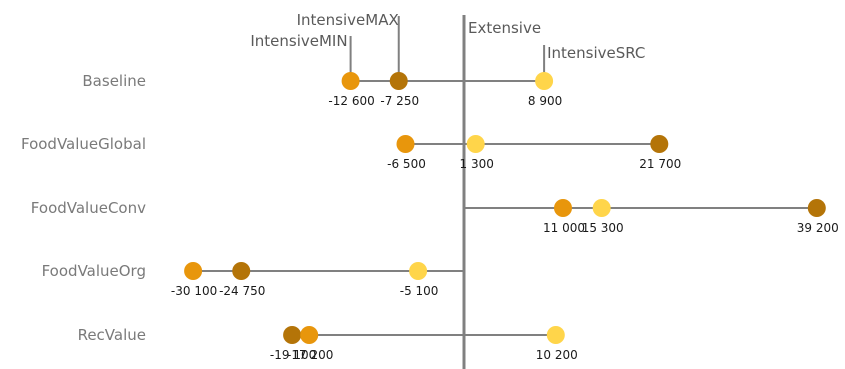 The height and width of the screenshot is (369, 845). Describe the element at coordinates (564, 228) in the screenshot. I see `value-label: 11 000` at that location.